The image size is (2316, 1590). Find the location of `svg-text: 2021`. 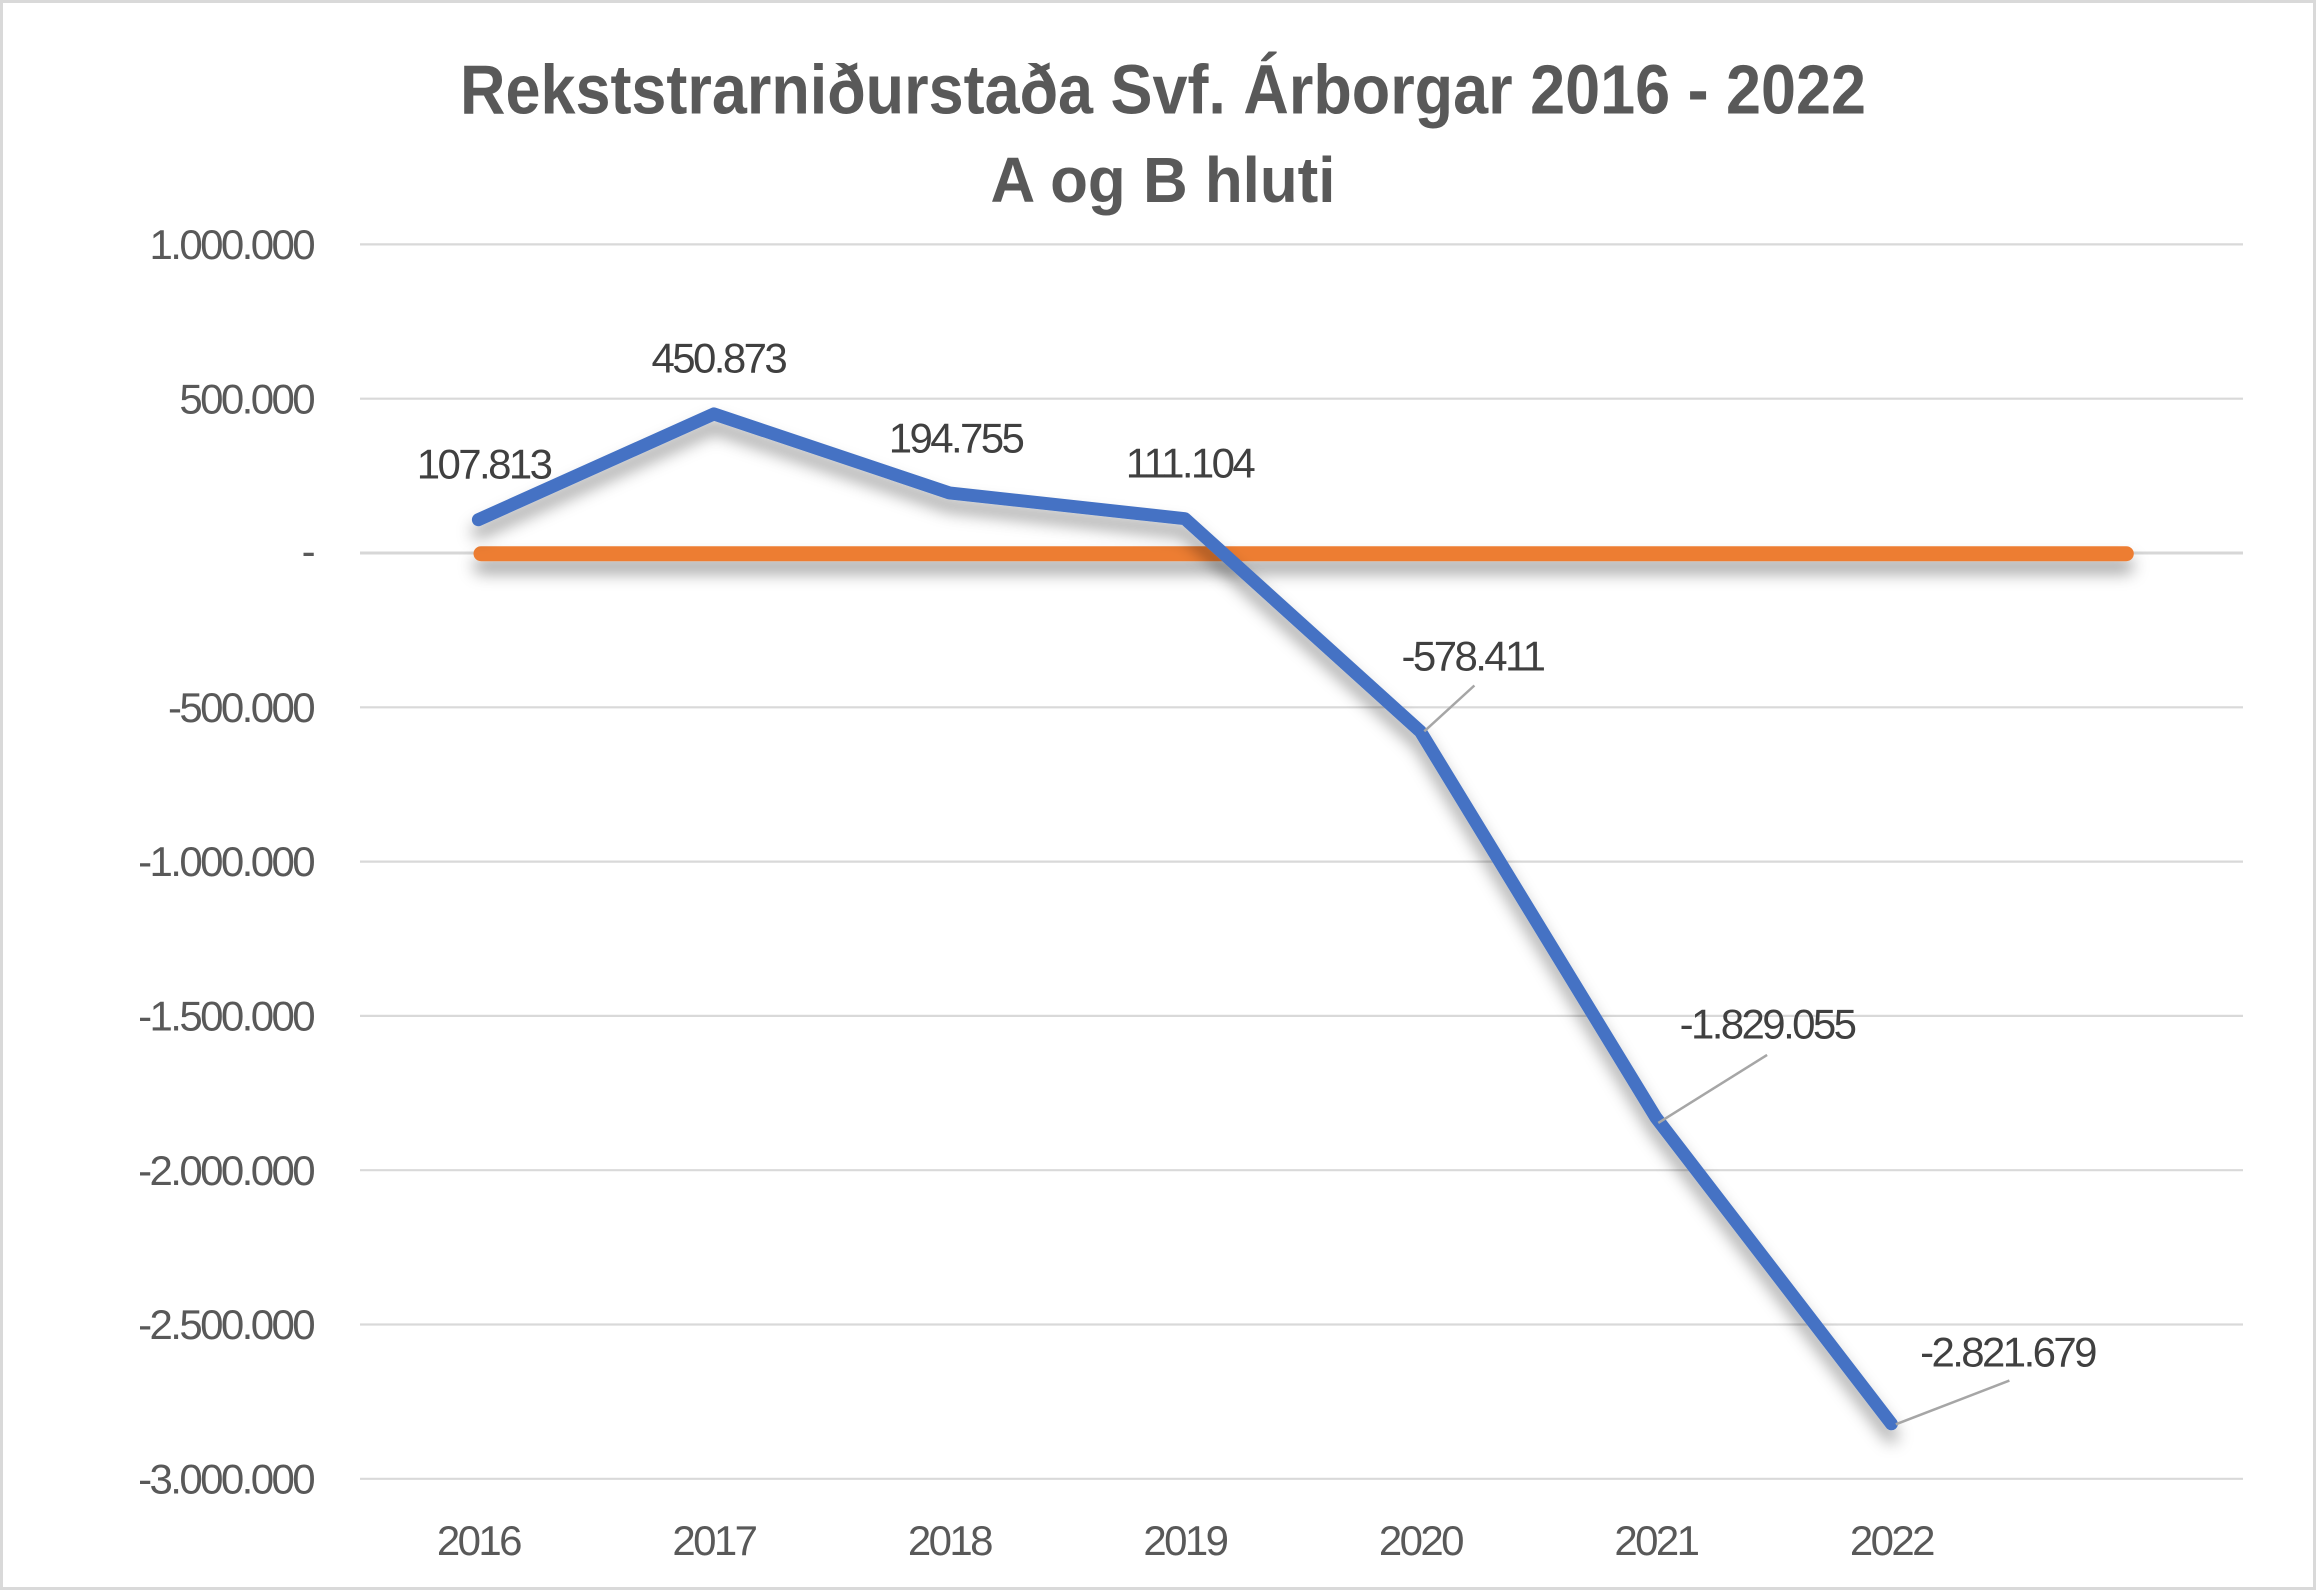

svg-text: 2021 is located at coordinates (1656, 1540).